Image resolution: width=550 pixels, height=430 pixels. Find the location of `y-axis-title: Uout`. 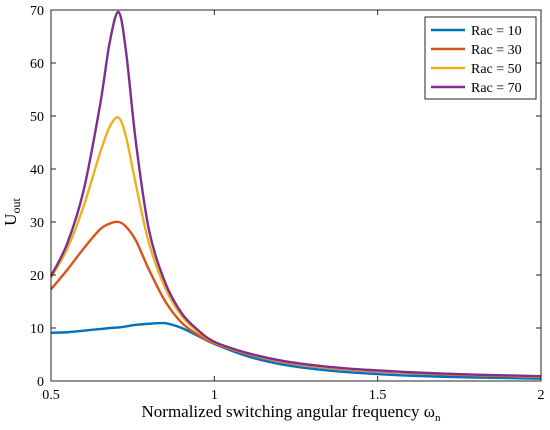

y-axis-title: Uout is located at coordinates (12, 212).